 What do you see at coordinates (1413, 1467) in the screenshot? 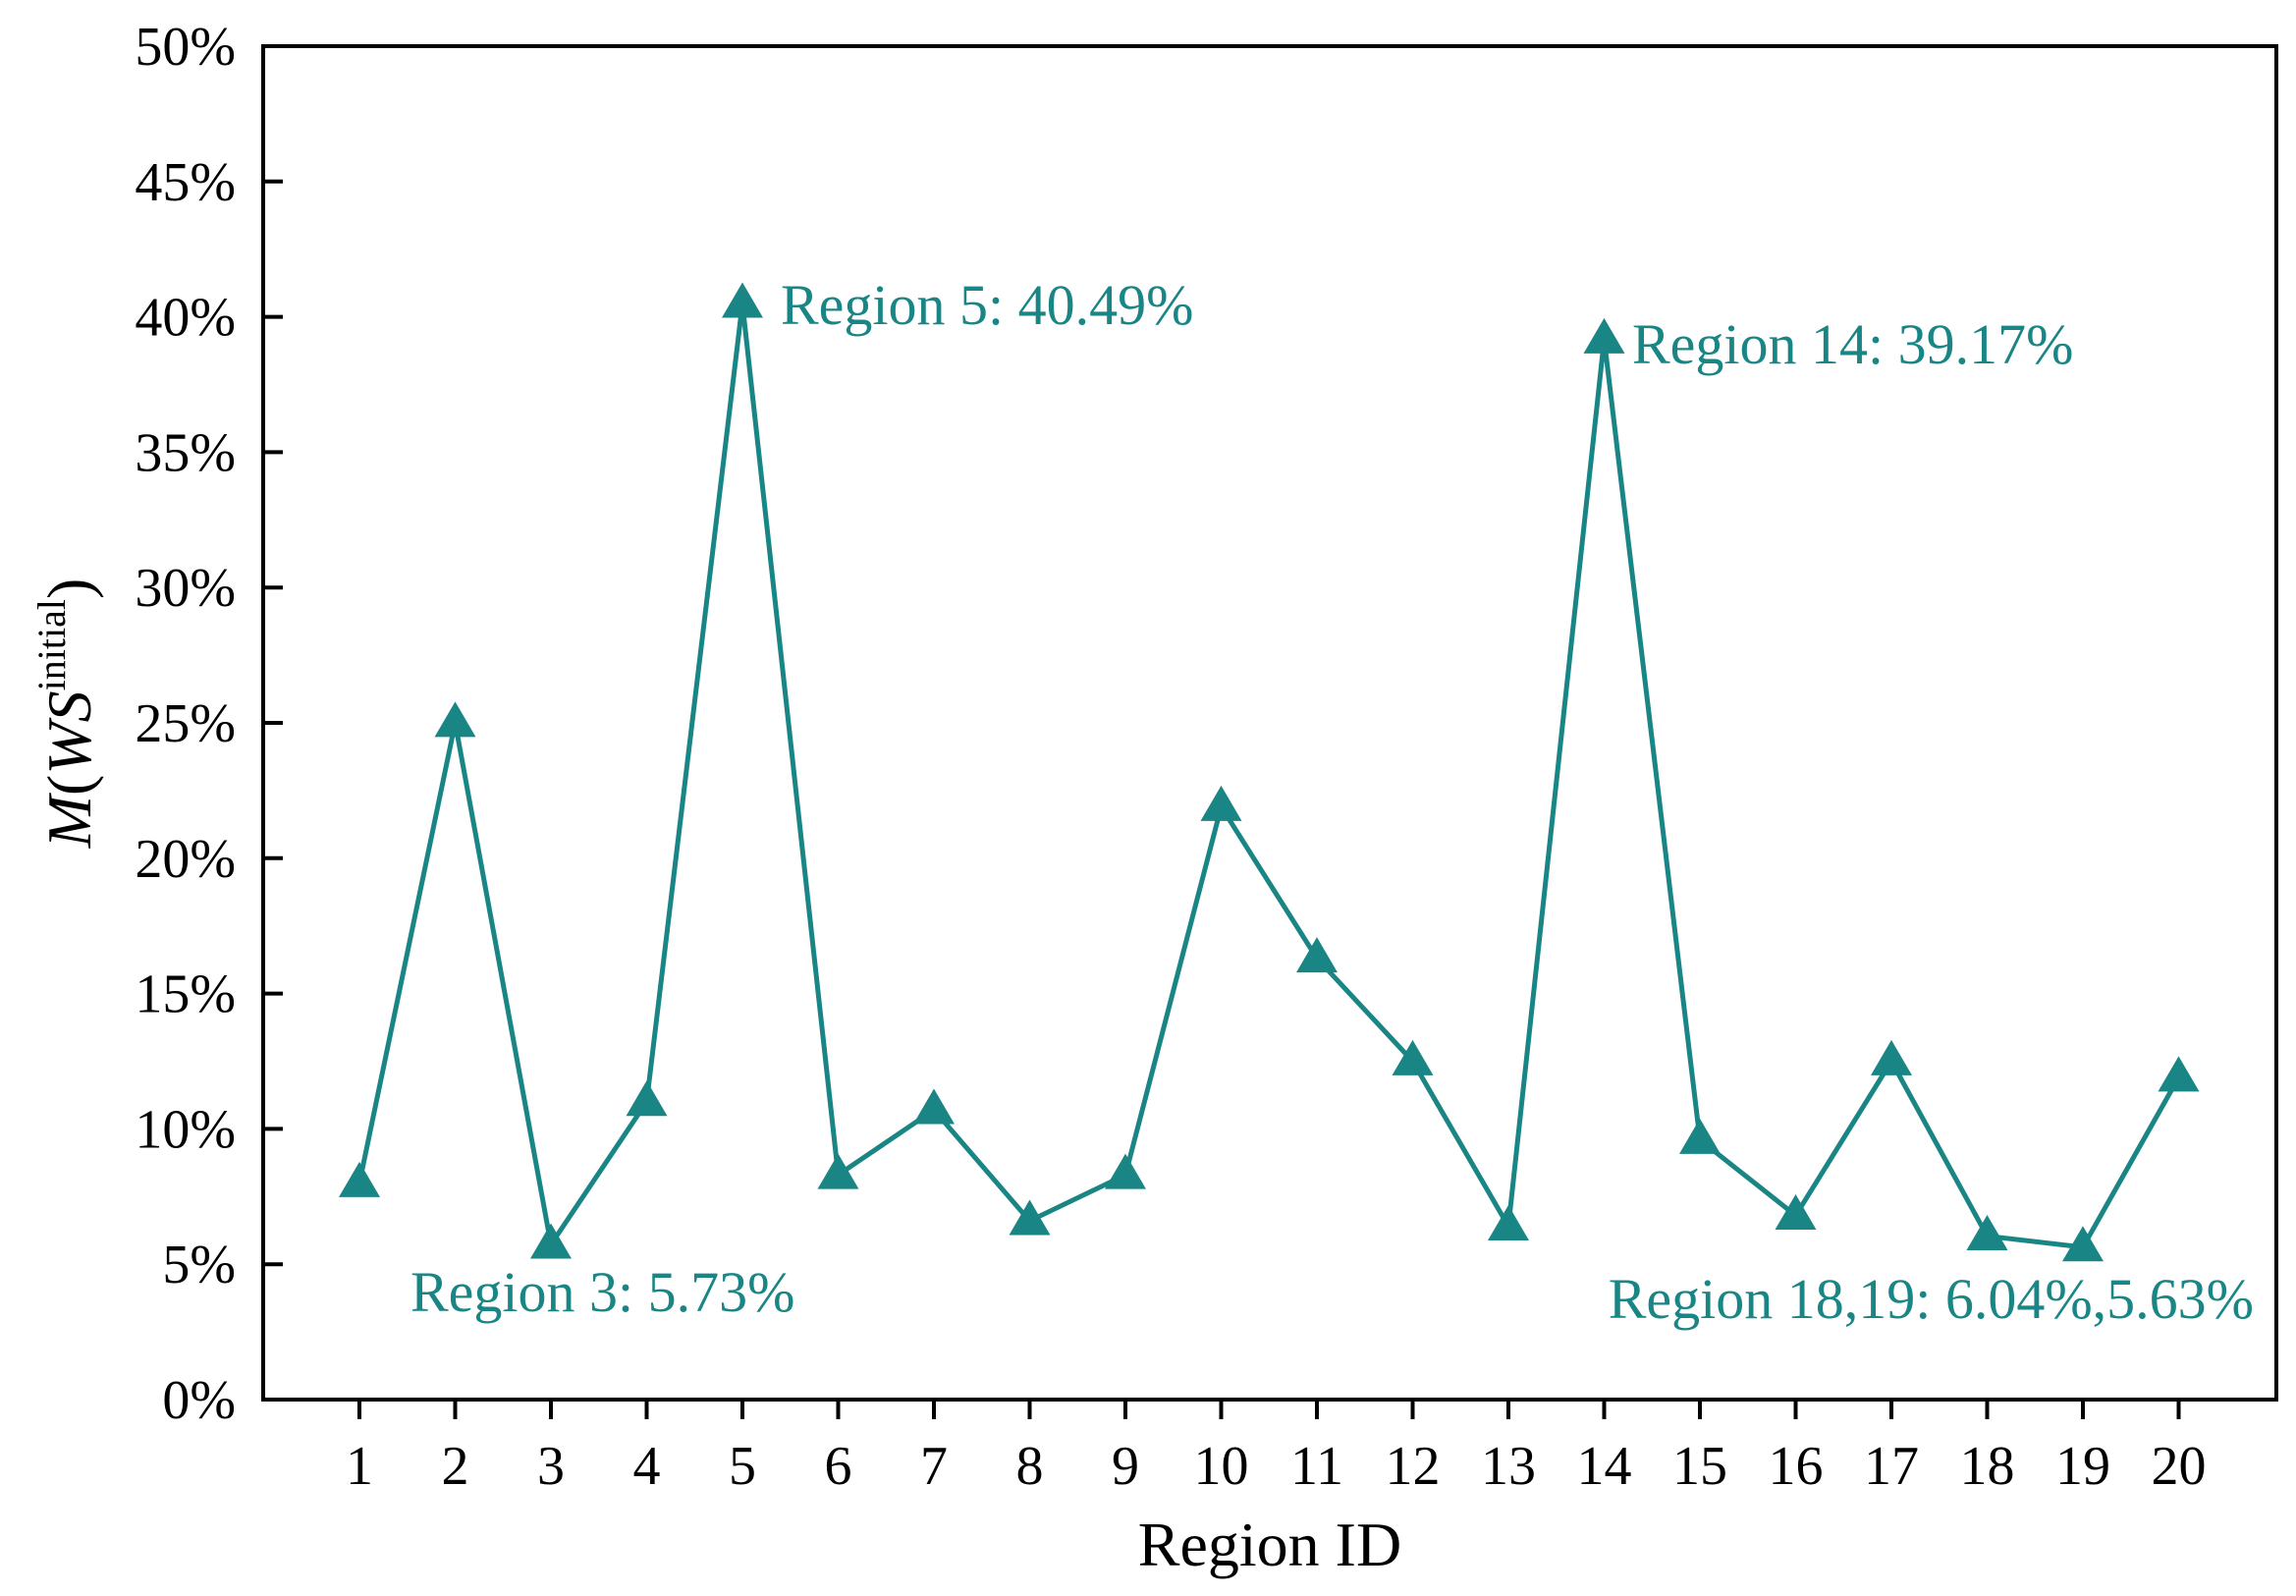
I see `x-tick-label: 12` at bounding box center [1413, 1467].